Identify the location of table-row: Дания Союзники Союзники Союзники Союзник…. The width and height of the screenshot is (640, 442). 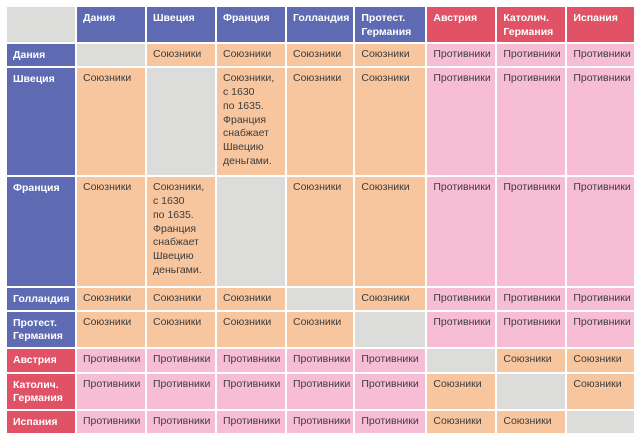
(320, 55).